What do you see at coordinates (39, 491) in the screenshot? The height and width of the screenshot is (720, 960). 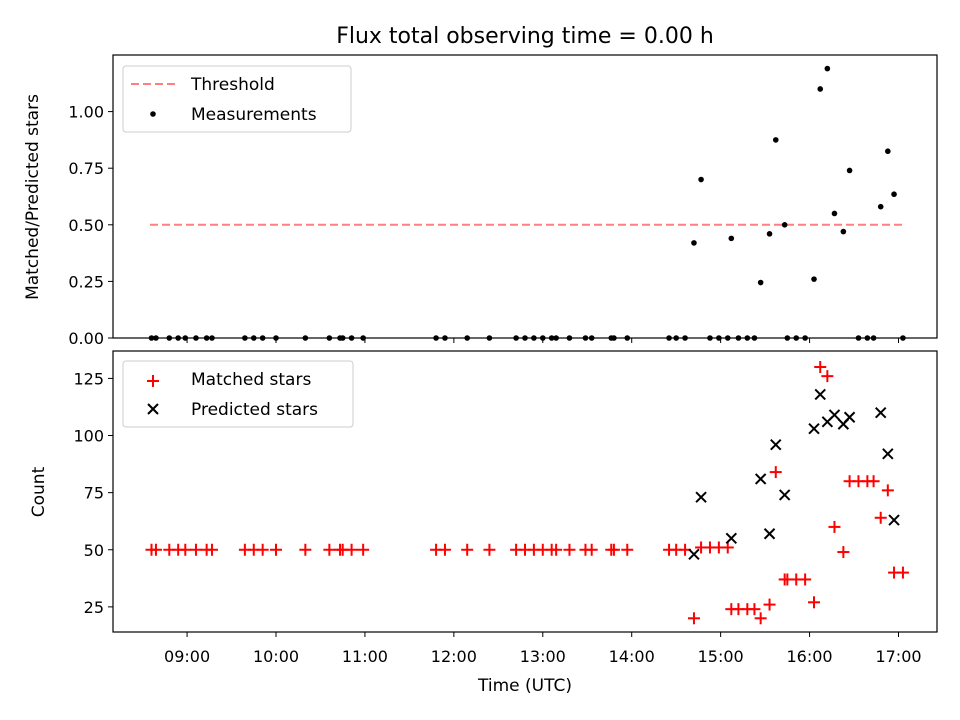 I see `bottom-ylabel: Count` at bounding box center [39, 491].